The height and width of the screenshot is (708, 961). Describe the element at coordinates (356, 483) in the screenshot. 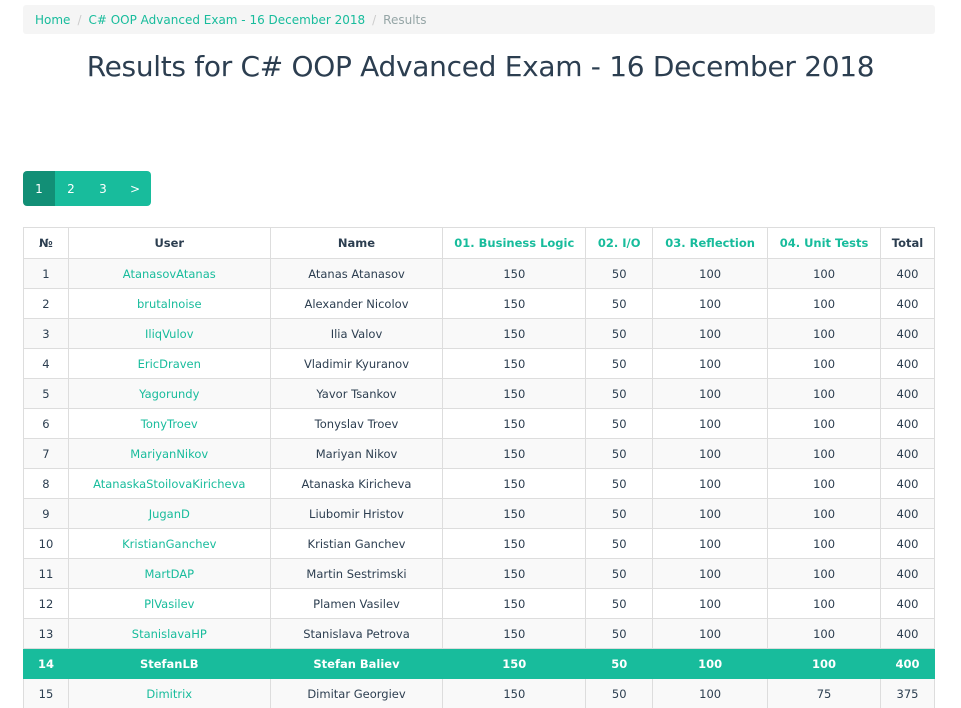

I see `cell-name: Atanaska Kiricheva` at that location.